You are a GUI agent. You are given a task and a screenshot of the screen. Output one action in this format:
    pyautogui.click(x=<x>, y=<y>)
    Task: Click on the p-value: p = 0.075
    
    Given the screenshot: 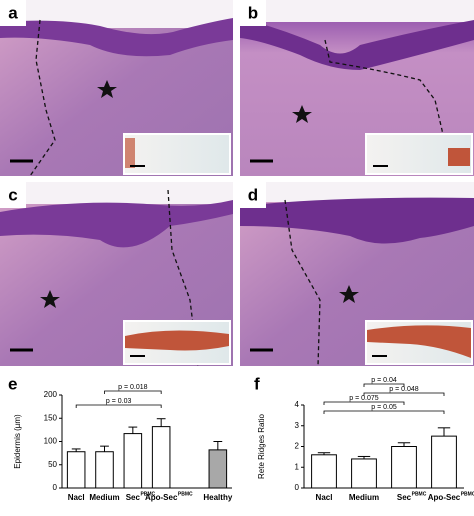 What is the action you would take?
    pyautogui.click(x=363, y=398)
    